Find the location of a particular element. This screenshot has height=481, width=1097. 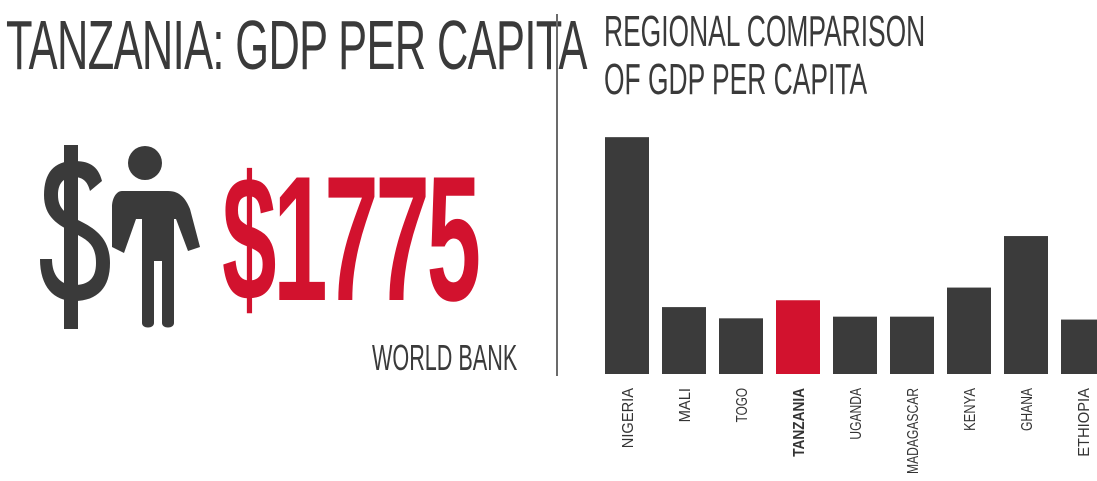

bar-tanzania is located at coordinates (798, 337).